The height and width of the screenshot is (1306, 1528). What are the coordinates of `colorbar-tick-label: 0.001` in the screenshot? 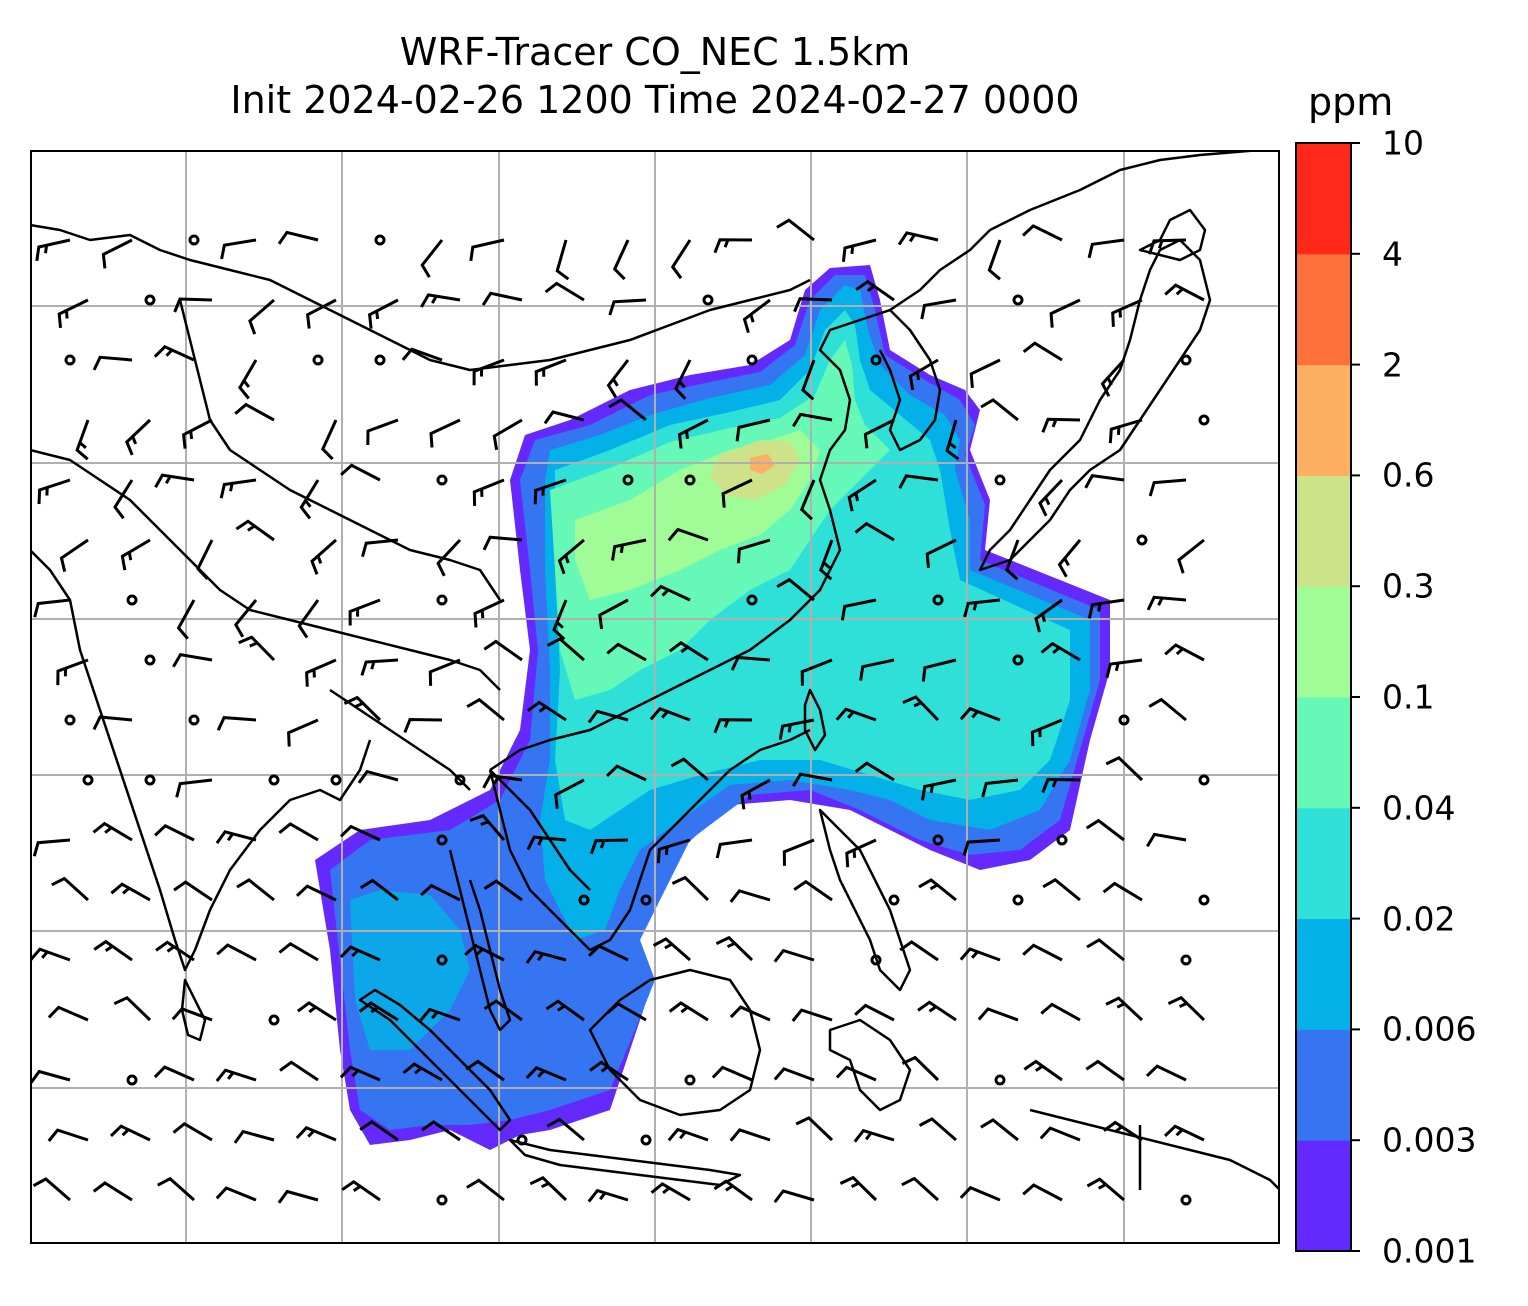 It's located at (1429, 1251).